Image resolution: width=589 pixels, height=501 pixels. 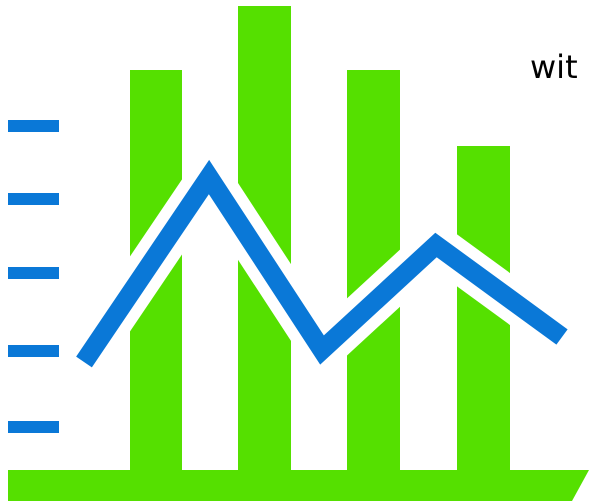 What do you see at coordinates (298, 485) in the screenshot?
I see `baseline` at bounding box center [298, 485].